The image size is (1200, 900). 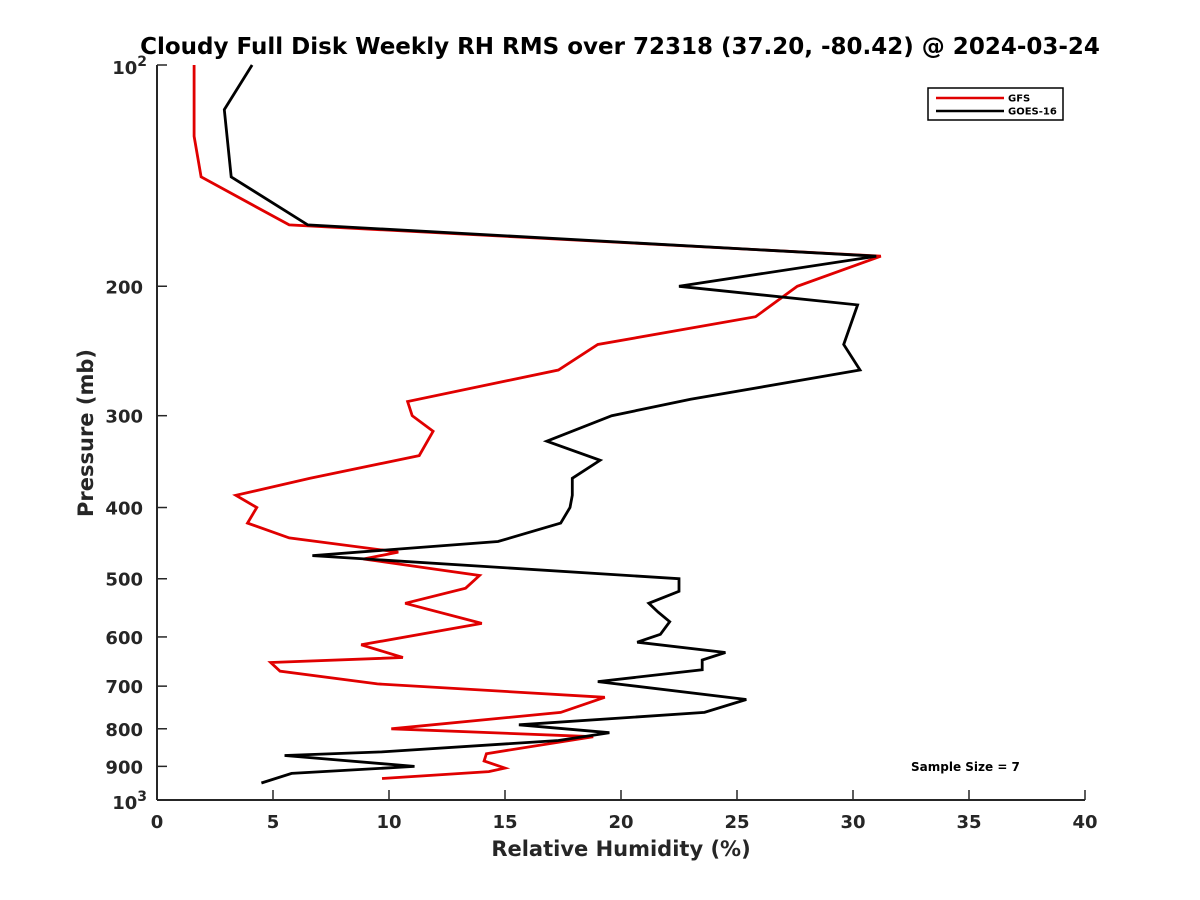 I want to click on y-tick-label: 400, so click(x=124, y=509).